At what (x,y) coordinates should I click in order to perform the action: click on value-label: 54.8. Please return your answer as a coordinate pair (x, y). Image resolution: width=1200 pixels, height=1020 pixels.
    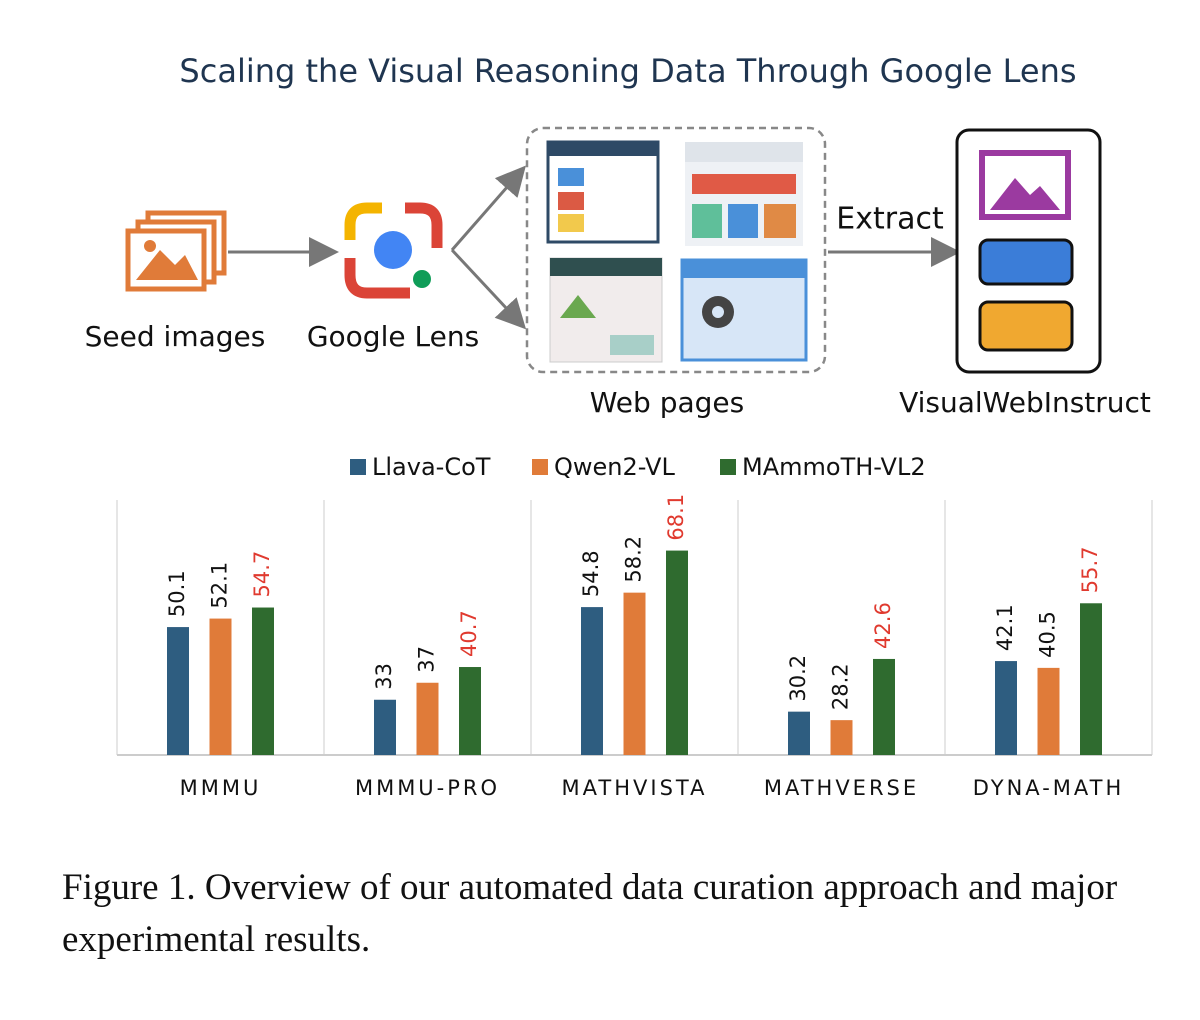
    Looking at the image, I should click on (591, 573).